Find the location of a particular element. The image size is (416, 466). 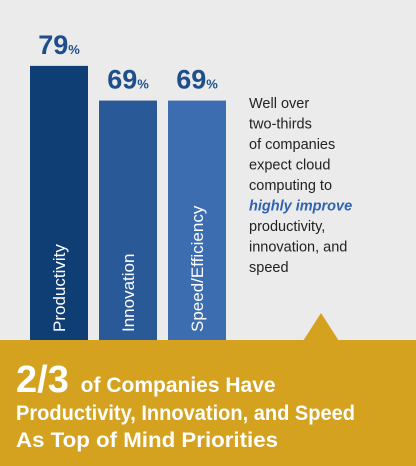

banner-title: 2/3 of Companies Have is located at coordinates (146, 380).